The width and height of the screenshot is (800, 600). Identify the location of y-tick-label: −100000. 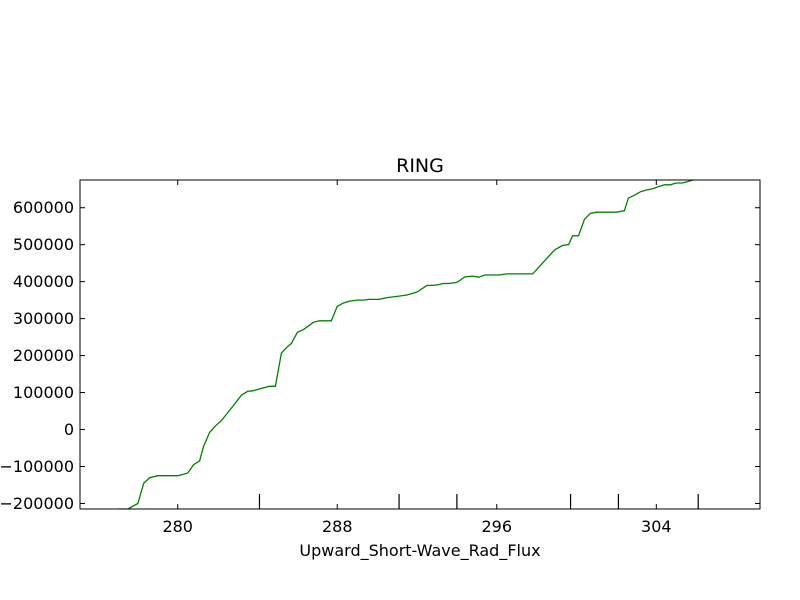
(37, 466).